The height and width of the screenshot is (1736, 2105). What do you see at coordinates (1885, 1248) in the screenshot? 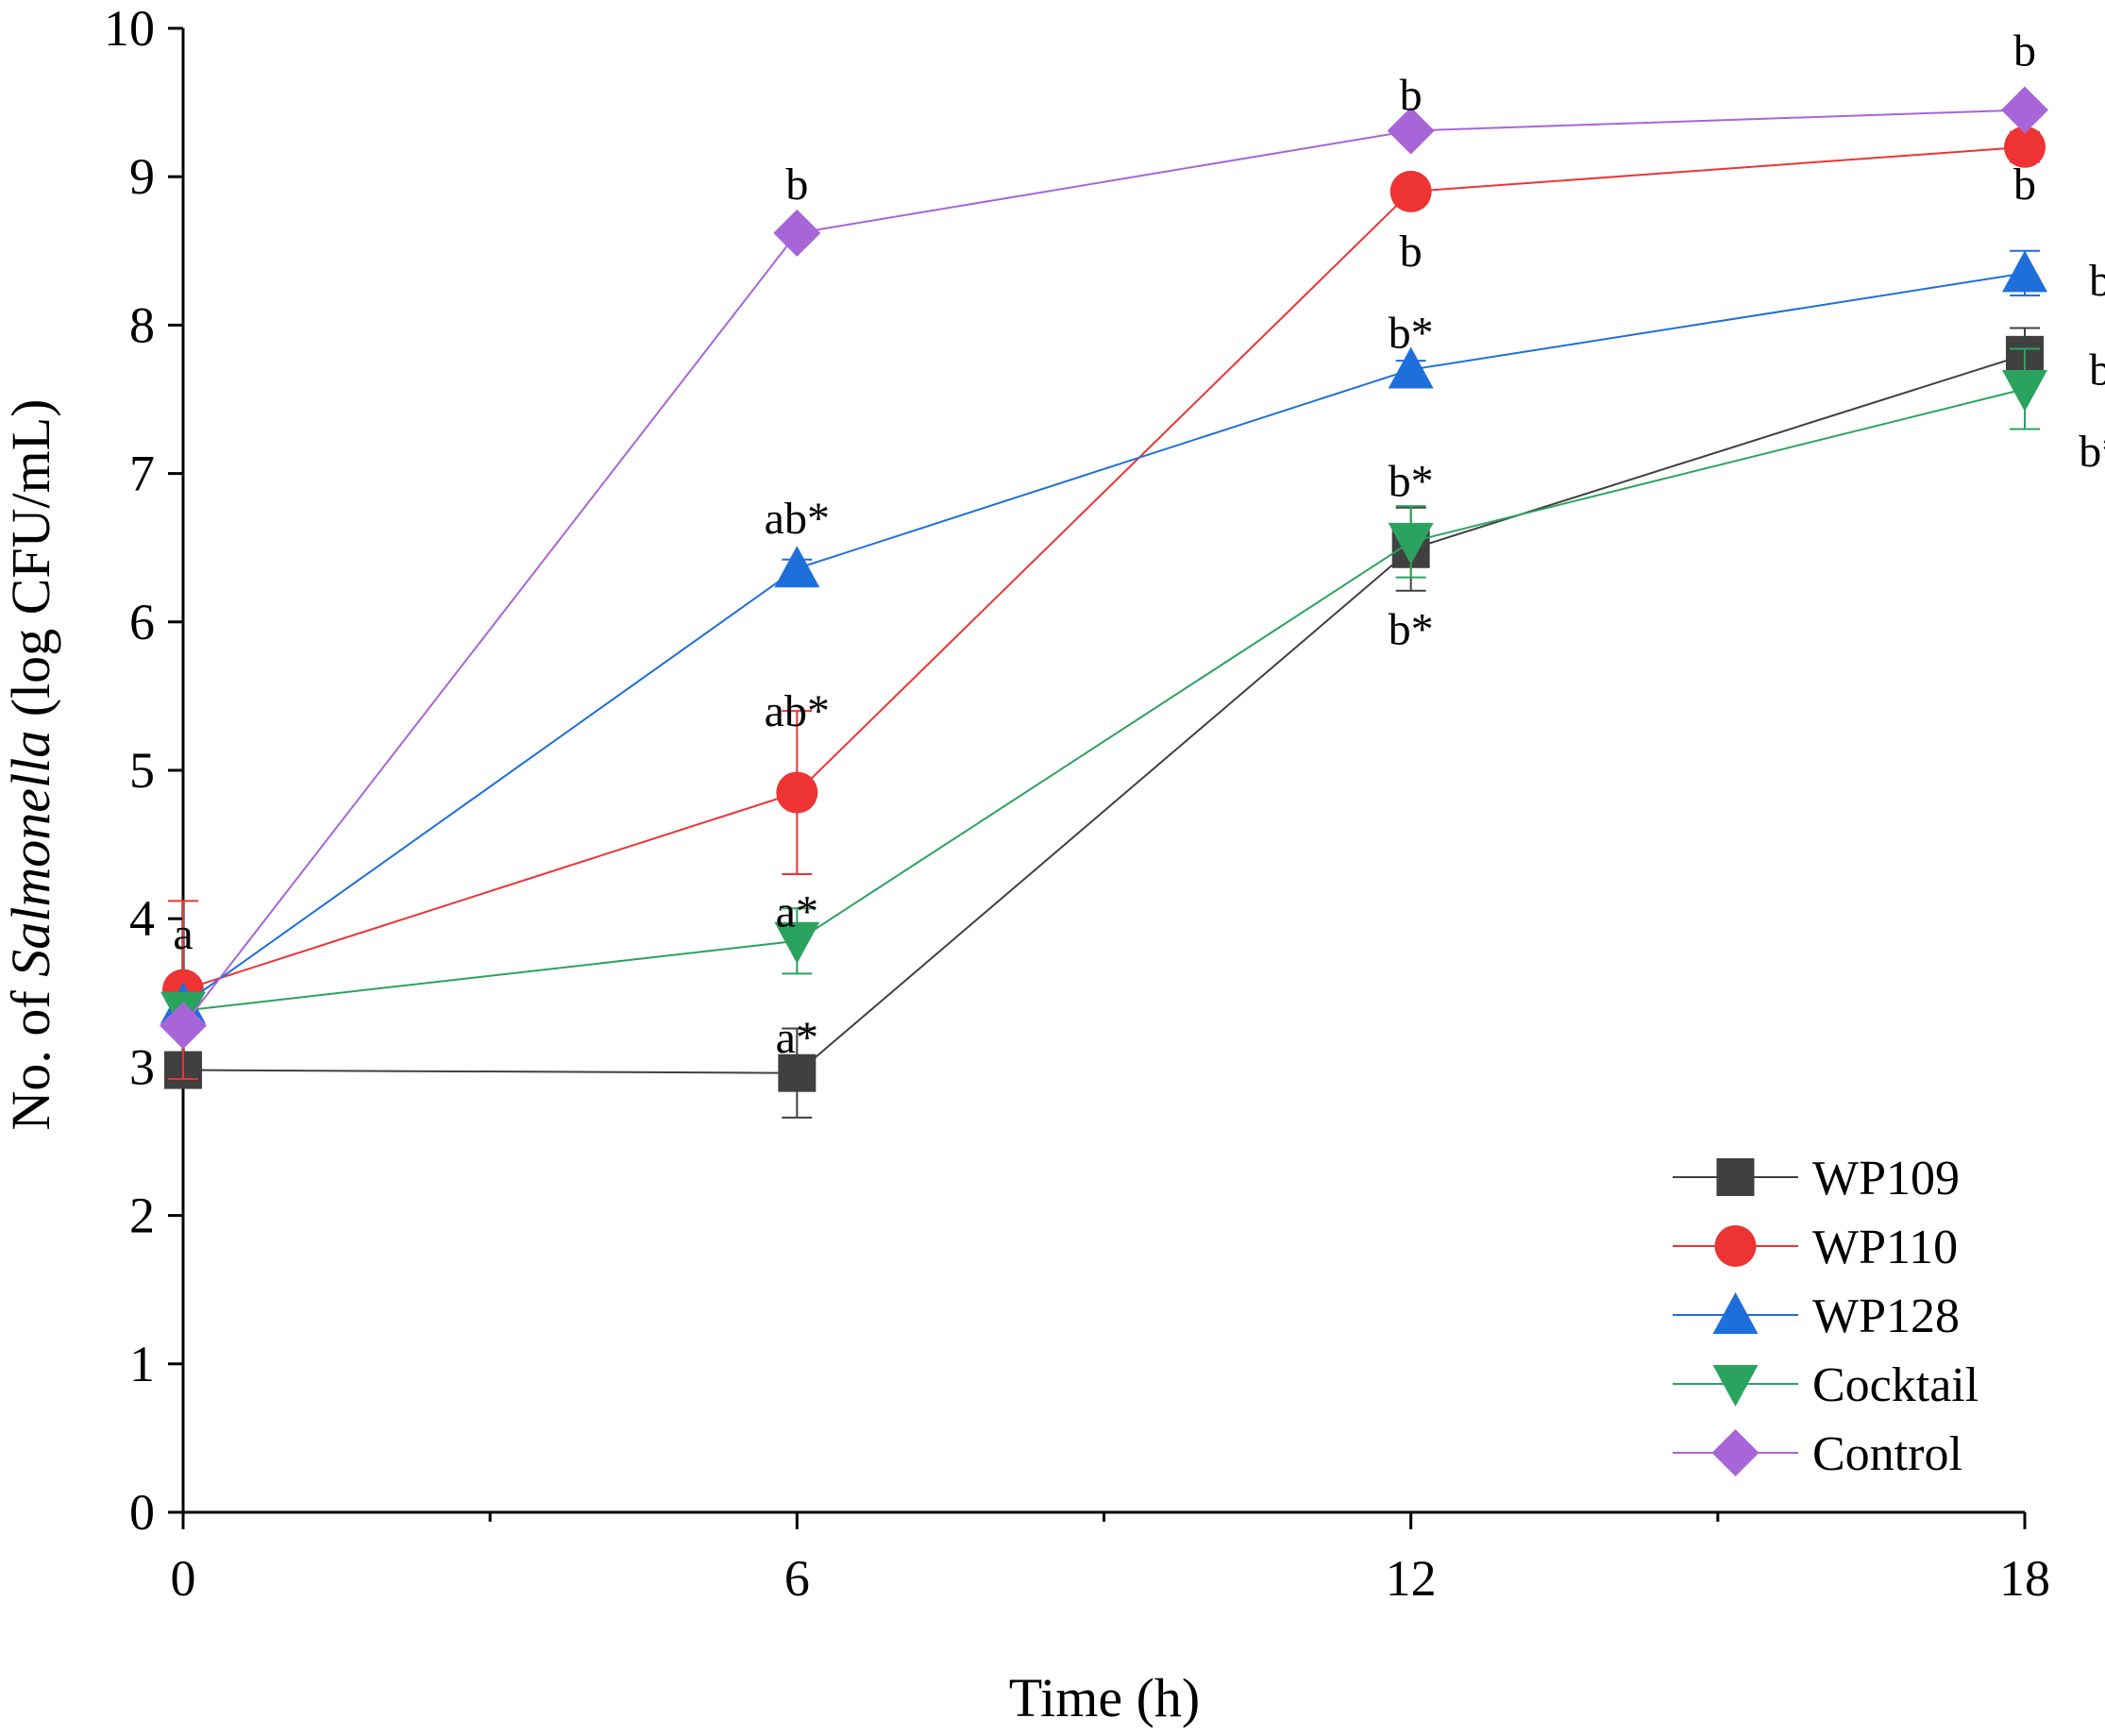
I see `legend-label-wp110: WP110` at bounding box center [1885, 1248].